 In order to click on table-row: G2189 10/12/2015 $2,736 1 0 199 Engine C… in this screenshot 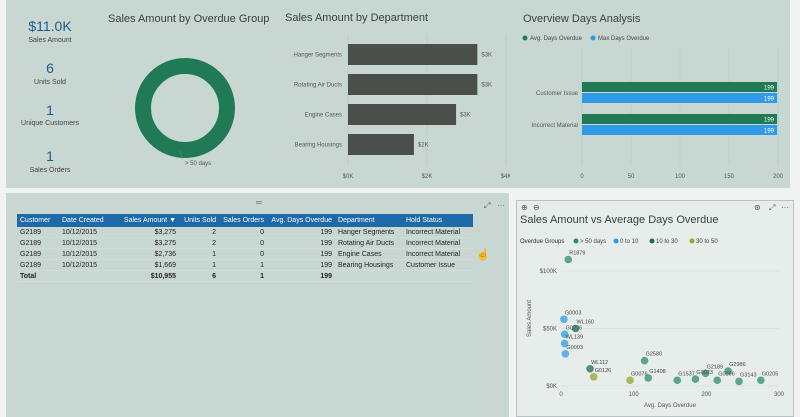, I will do `click(245, 254)`.